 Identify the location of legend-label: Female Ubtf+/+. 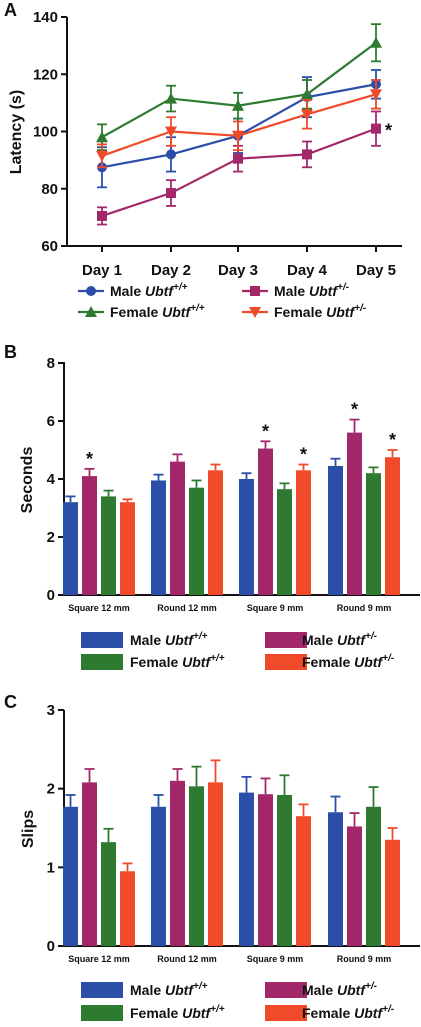
(157, 311).